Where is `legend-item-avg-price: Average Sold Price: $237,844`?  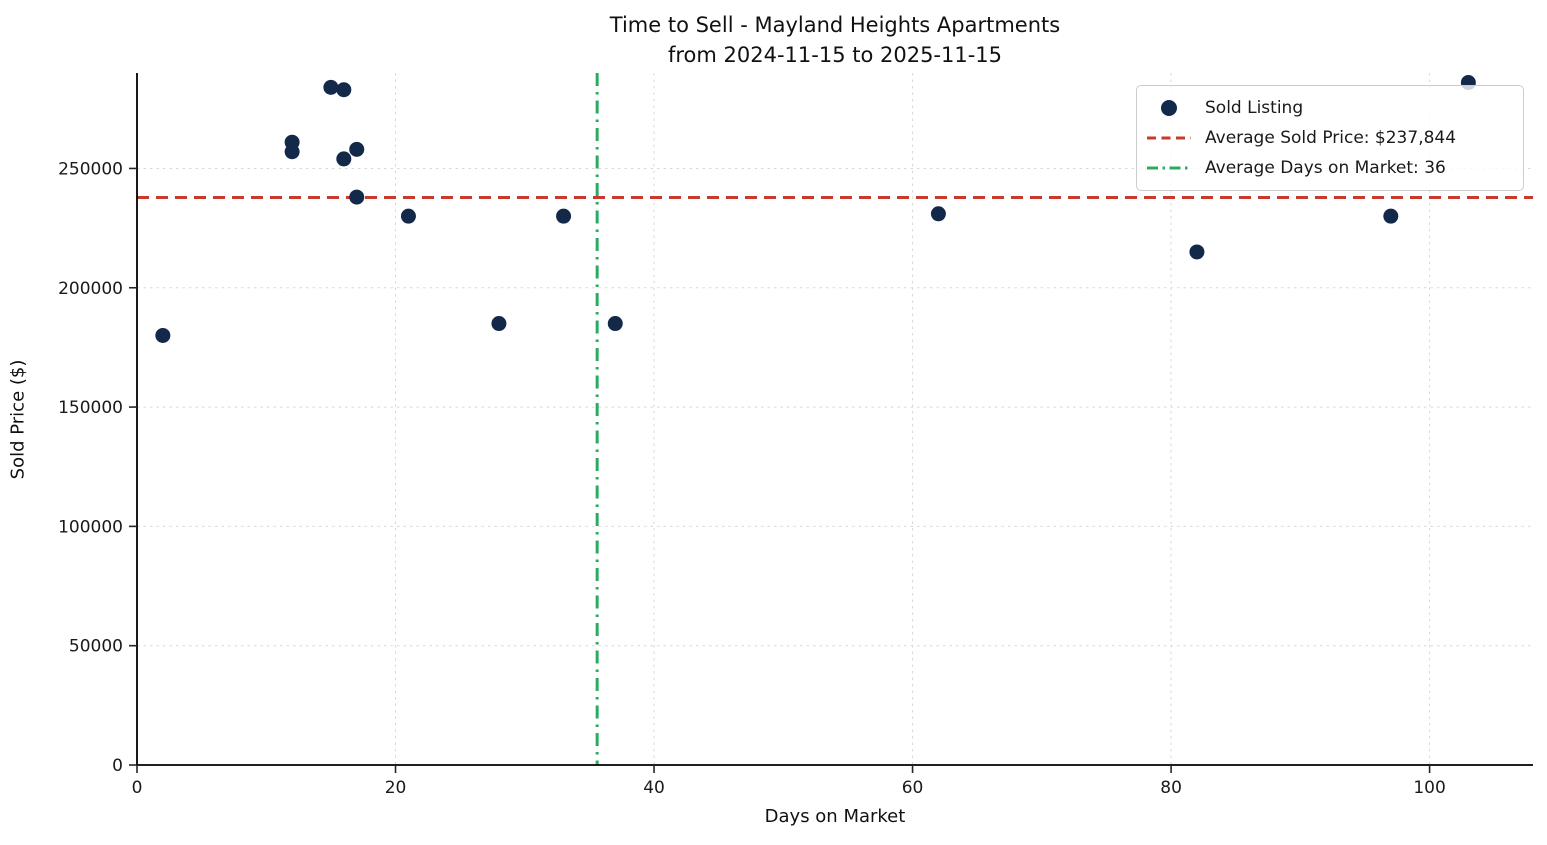
legend-item-avg-price: Average Sold Price: $237,844 is located at coordinates (1328, 138).